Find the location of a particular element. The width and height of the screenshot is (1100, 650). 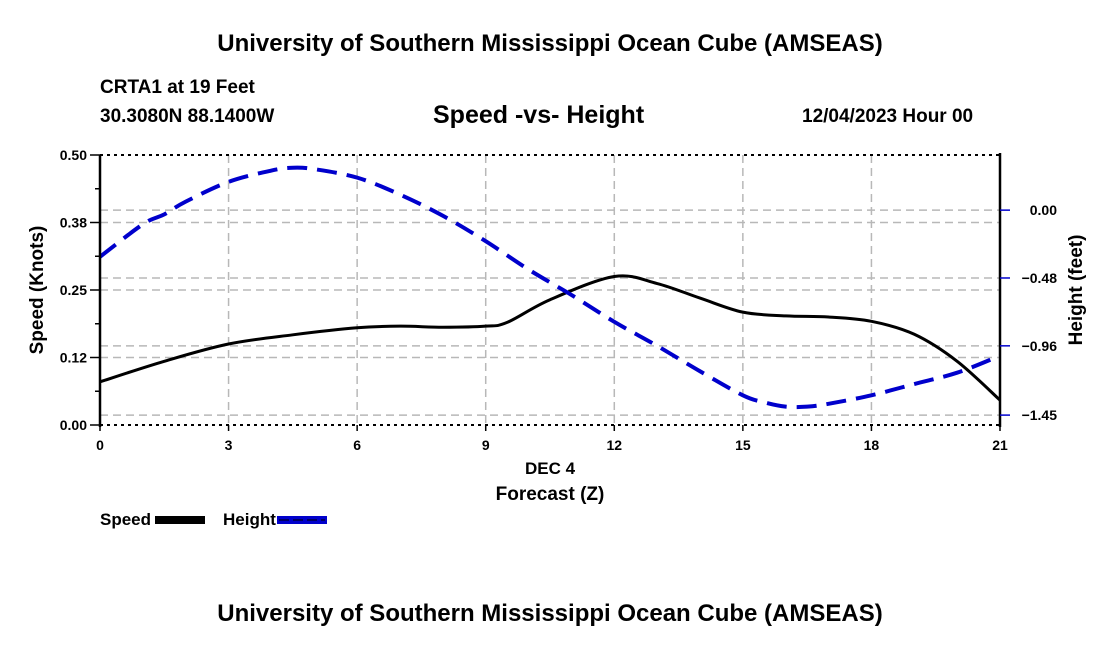

y-axis-title: Speed (Knots) is located at coordinates (37, 290).